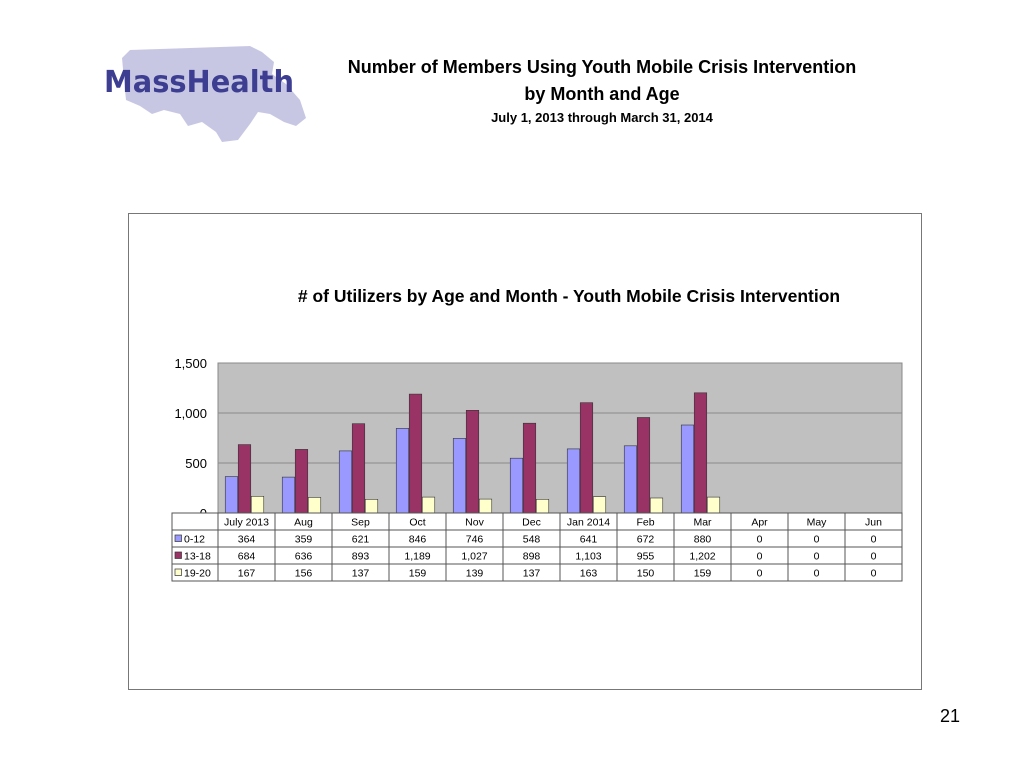 This screenshot has height=768, width=1024. I want to click on x-tick-label: Oct, so click(417, 523).